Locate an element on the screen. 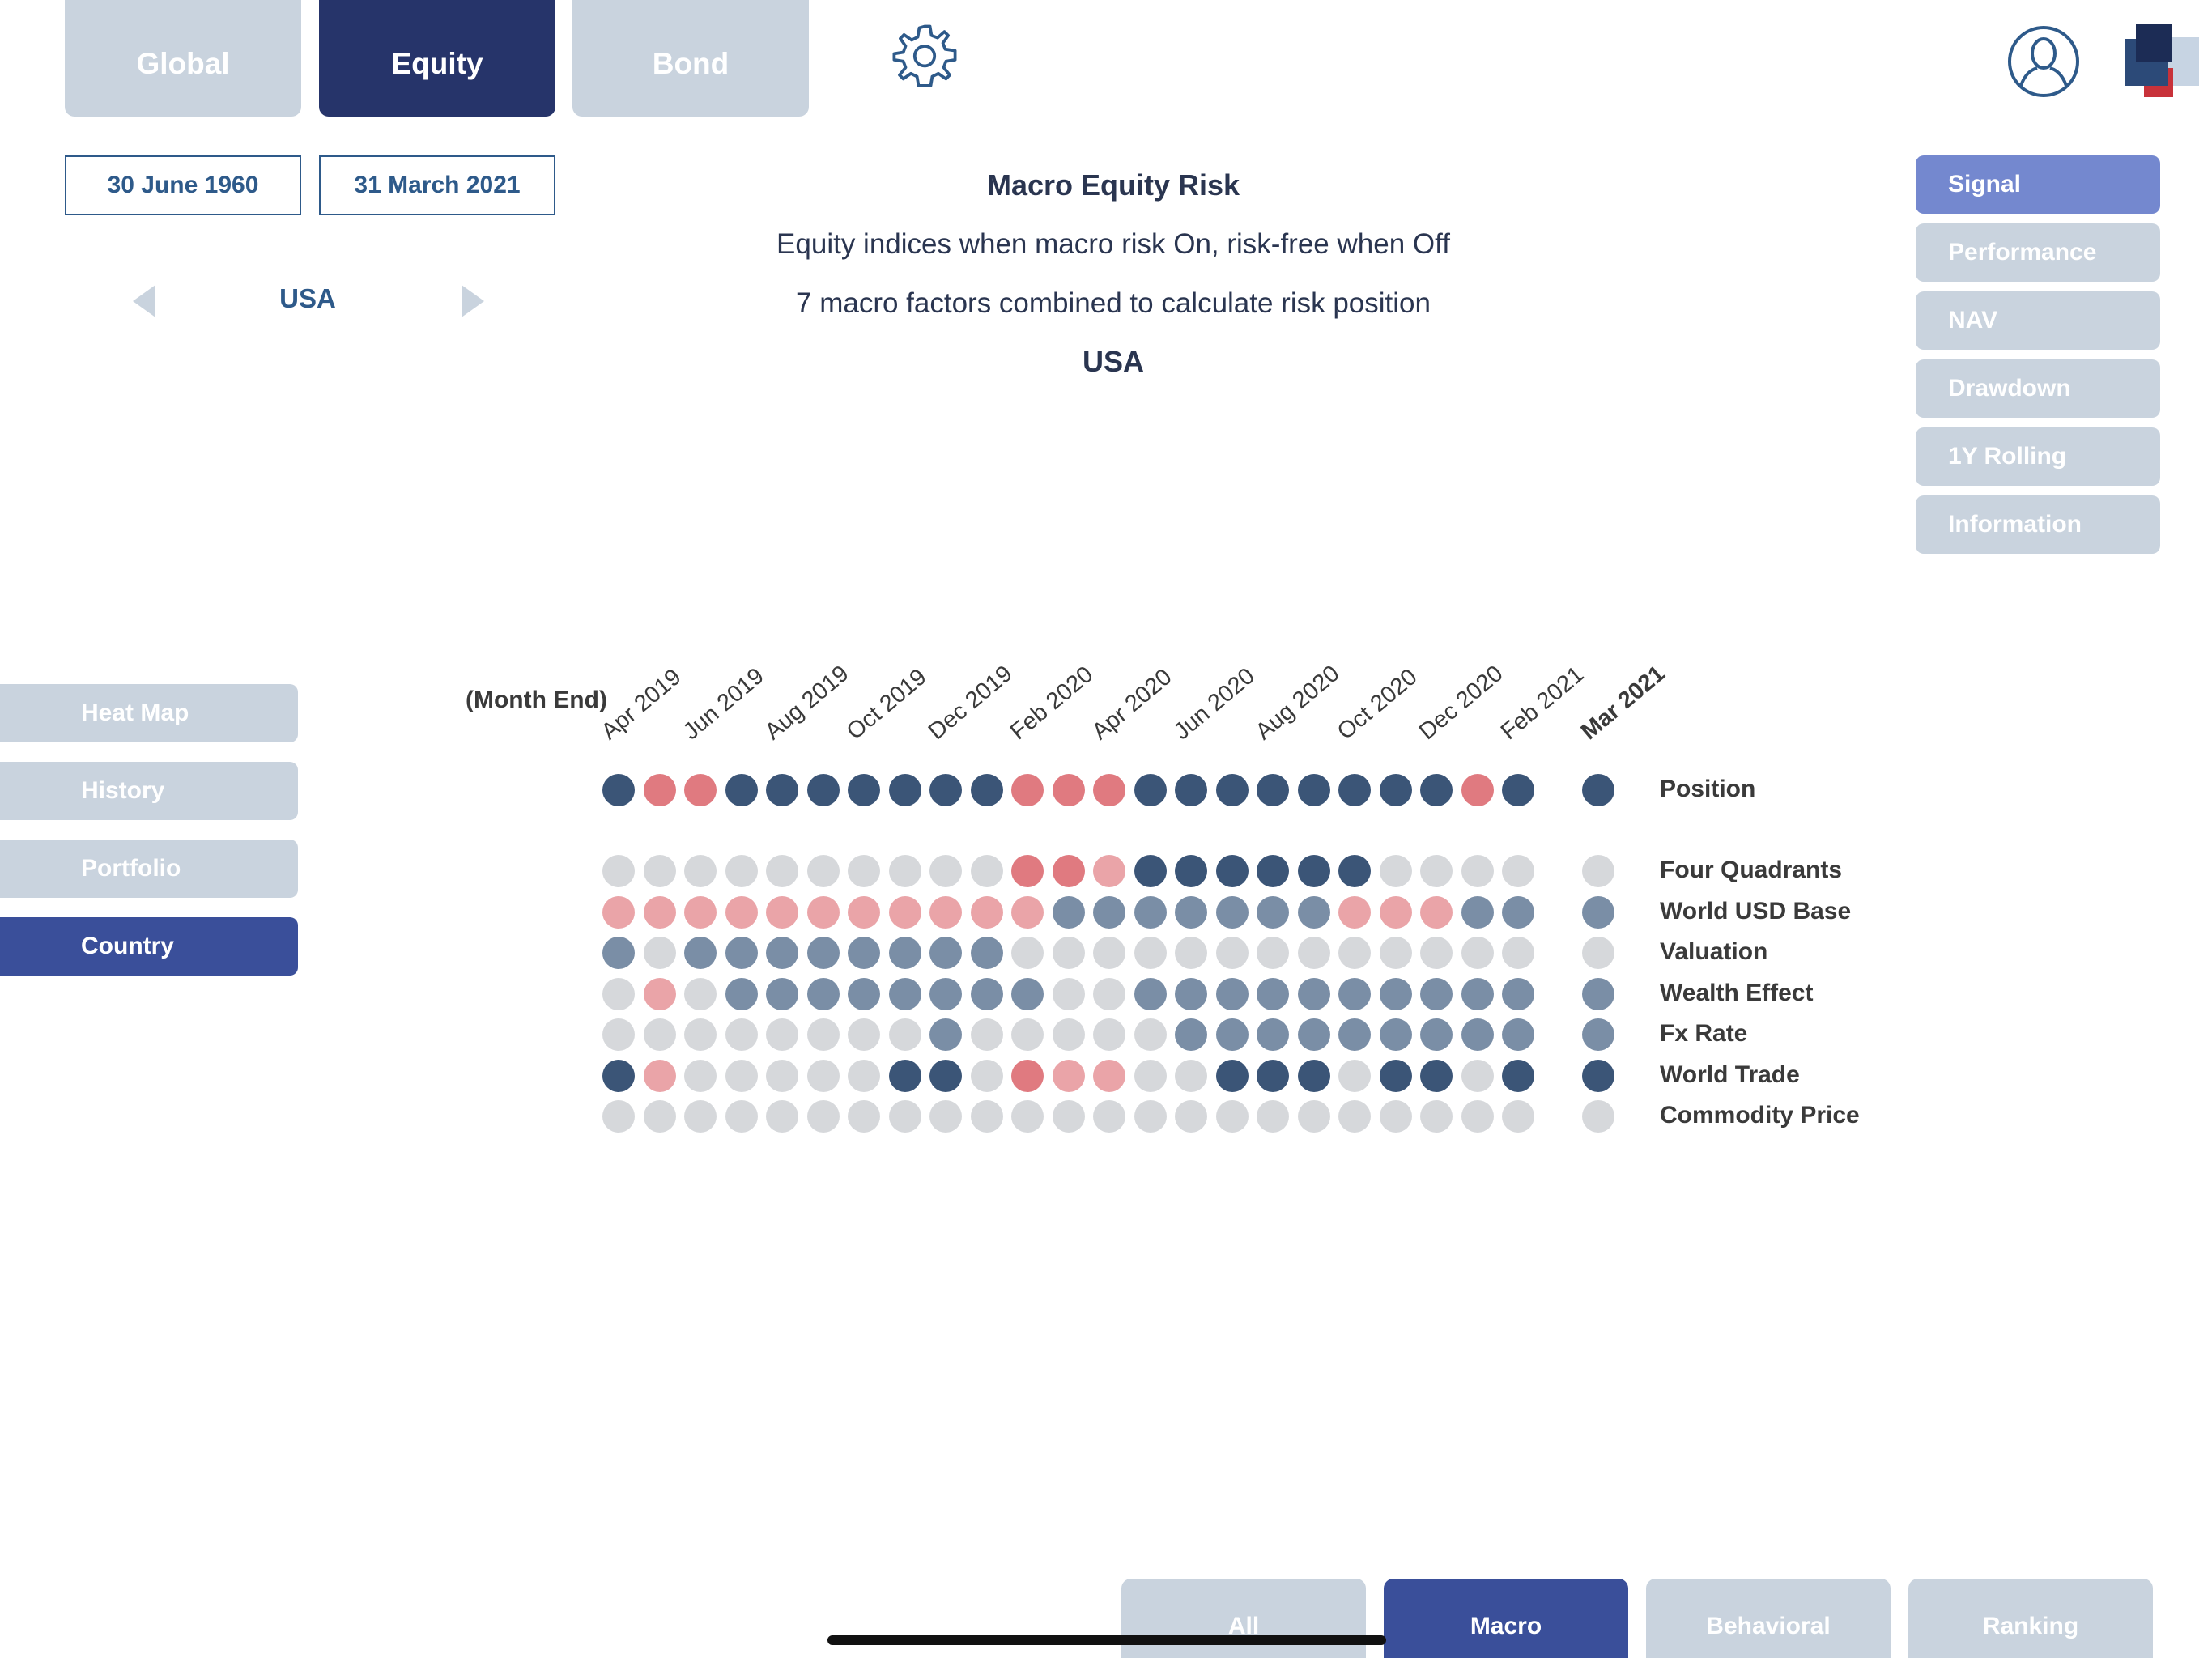 This screenshot has width=2212, height=1658. tab-equity: Equity is located at coordinates (437, 58).